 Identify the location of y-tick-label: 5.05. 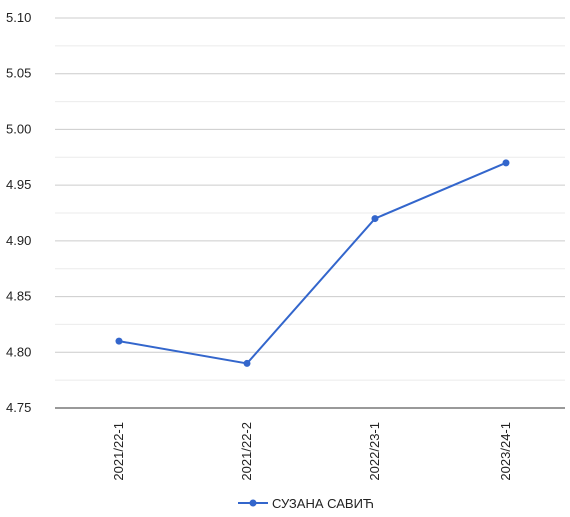
(18, 73).